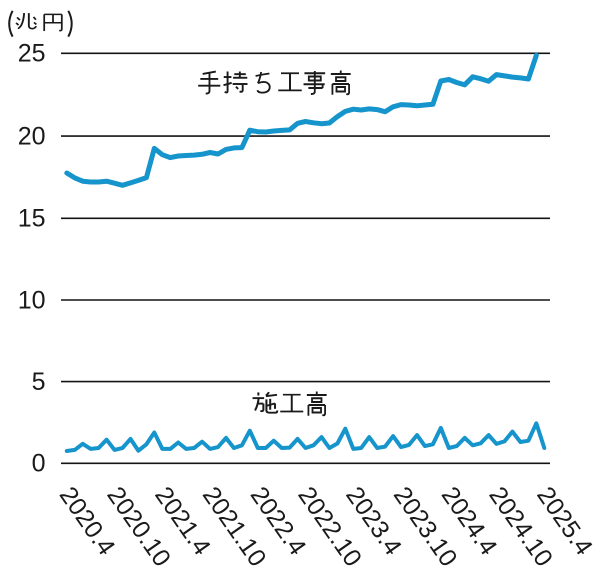  I want to click on svg-text: 5, so click(39, 382).